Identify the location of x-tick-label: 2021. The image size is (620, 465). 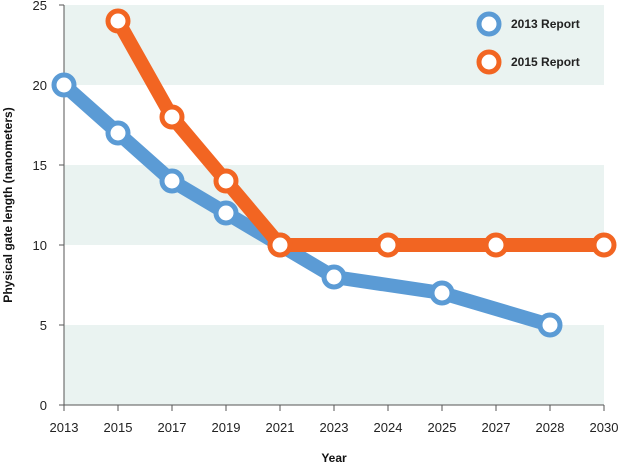
(280, 427).